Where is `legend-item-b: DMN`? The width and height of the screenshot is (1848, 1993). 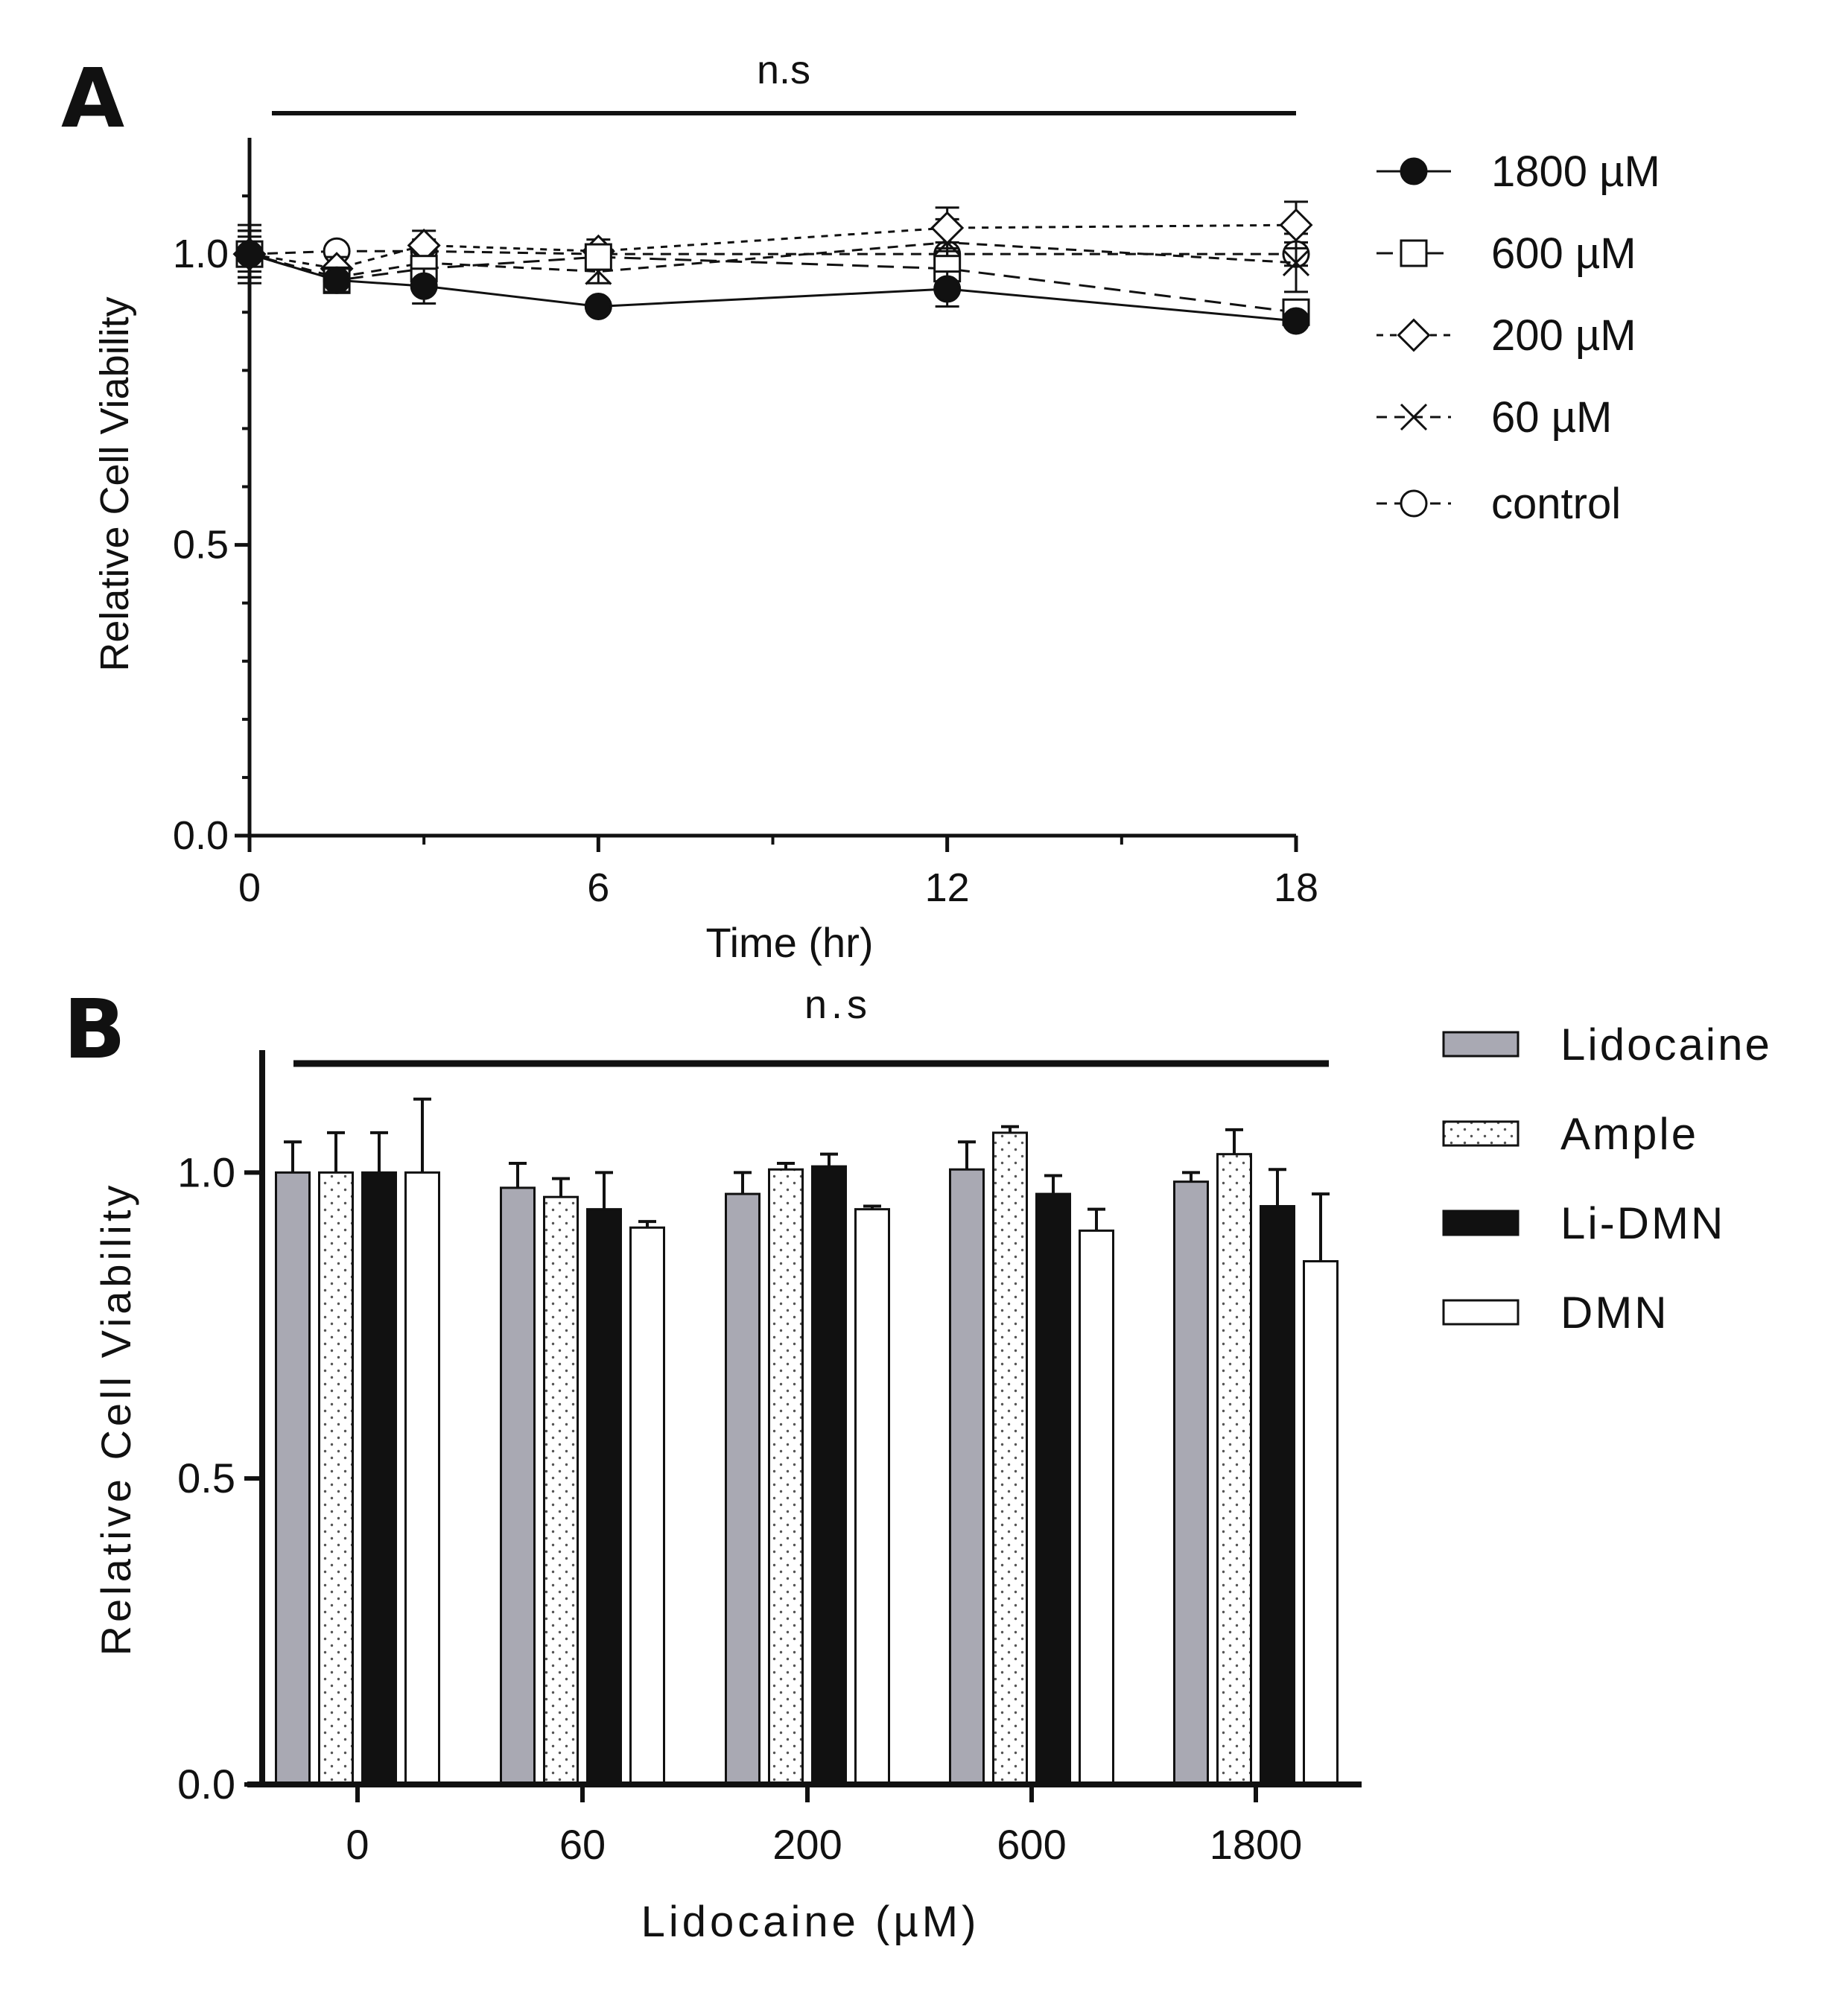 legend-item-b: DMN is located at coordinates (1555, 1313).